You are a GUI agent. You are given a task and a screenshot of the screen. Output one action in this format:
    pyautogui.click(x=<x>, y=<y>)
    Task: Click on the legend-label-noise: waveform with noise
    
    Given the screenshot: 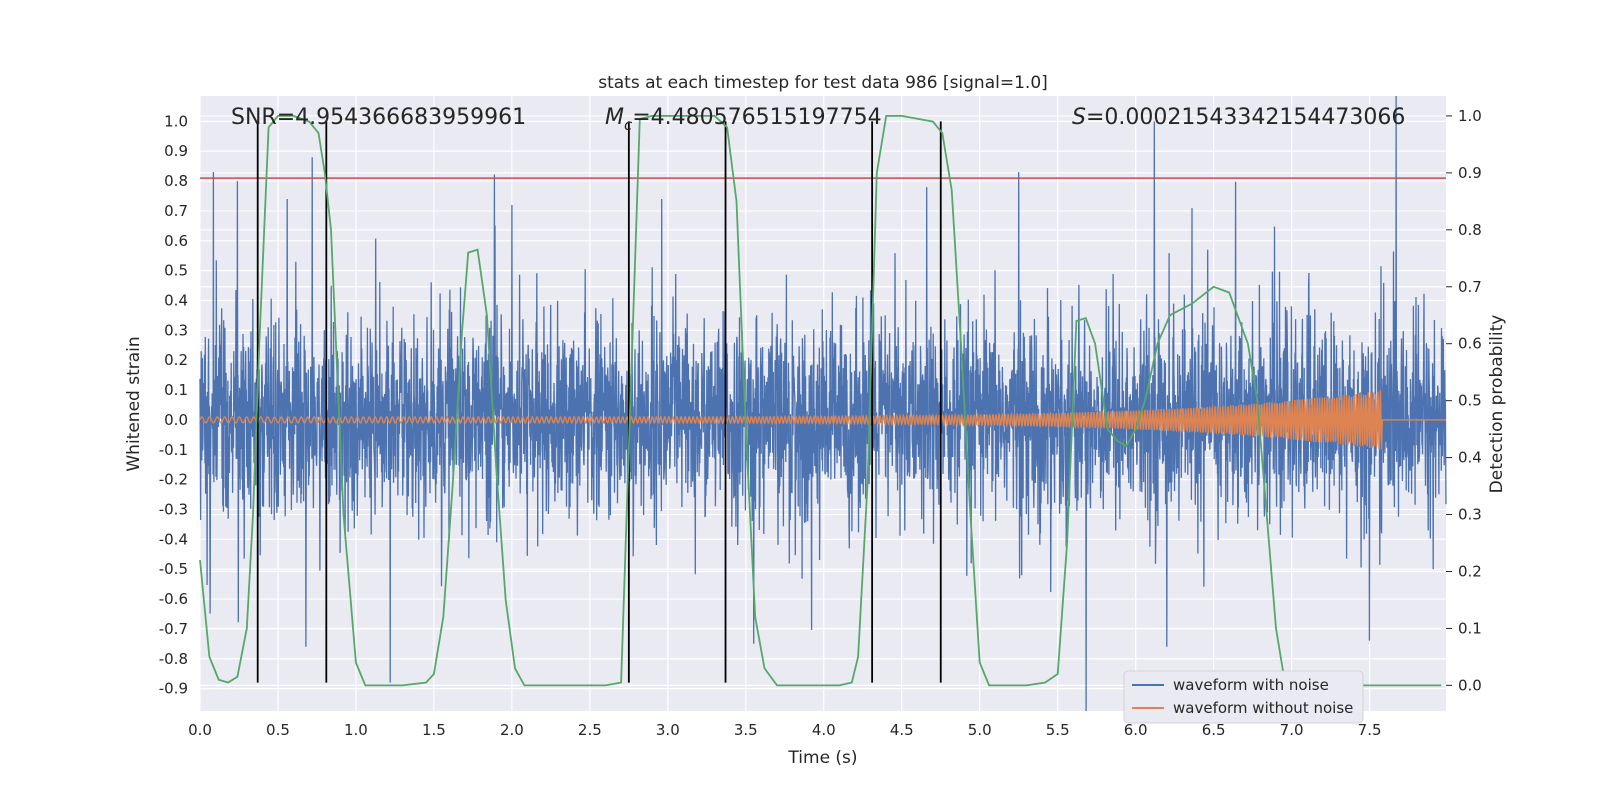 What is the action you would take?
    pyautogui.click(x=1251, y=685)
    